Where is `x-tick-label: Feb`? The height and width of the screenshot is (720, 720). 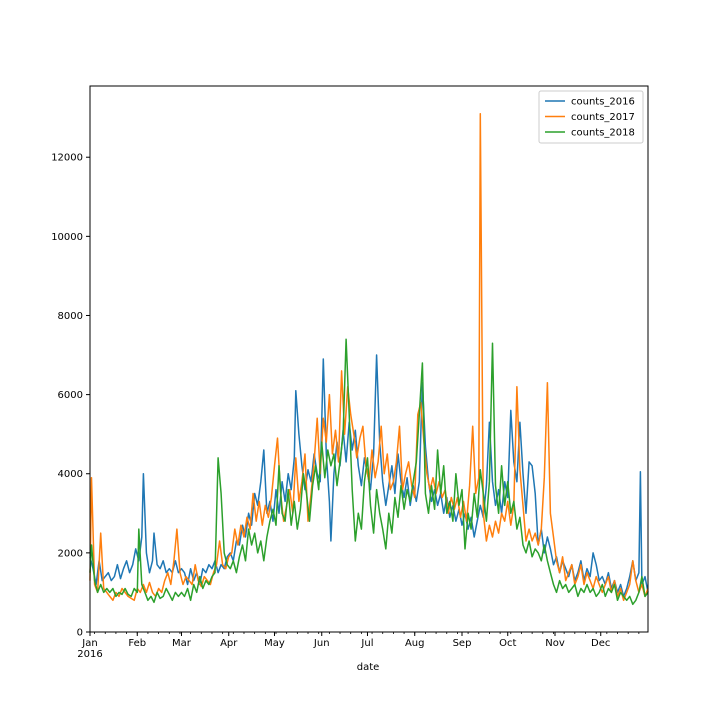 x-tick-label: Feb is located at coordinates (137, 643).